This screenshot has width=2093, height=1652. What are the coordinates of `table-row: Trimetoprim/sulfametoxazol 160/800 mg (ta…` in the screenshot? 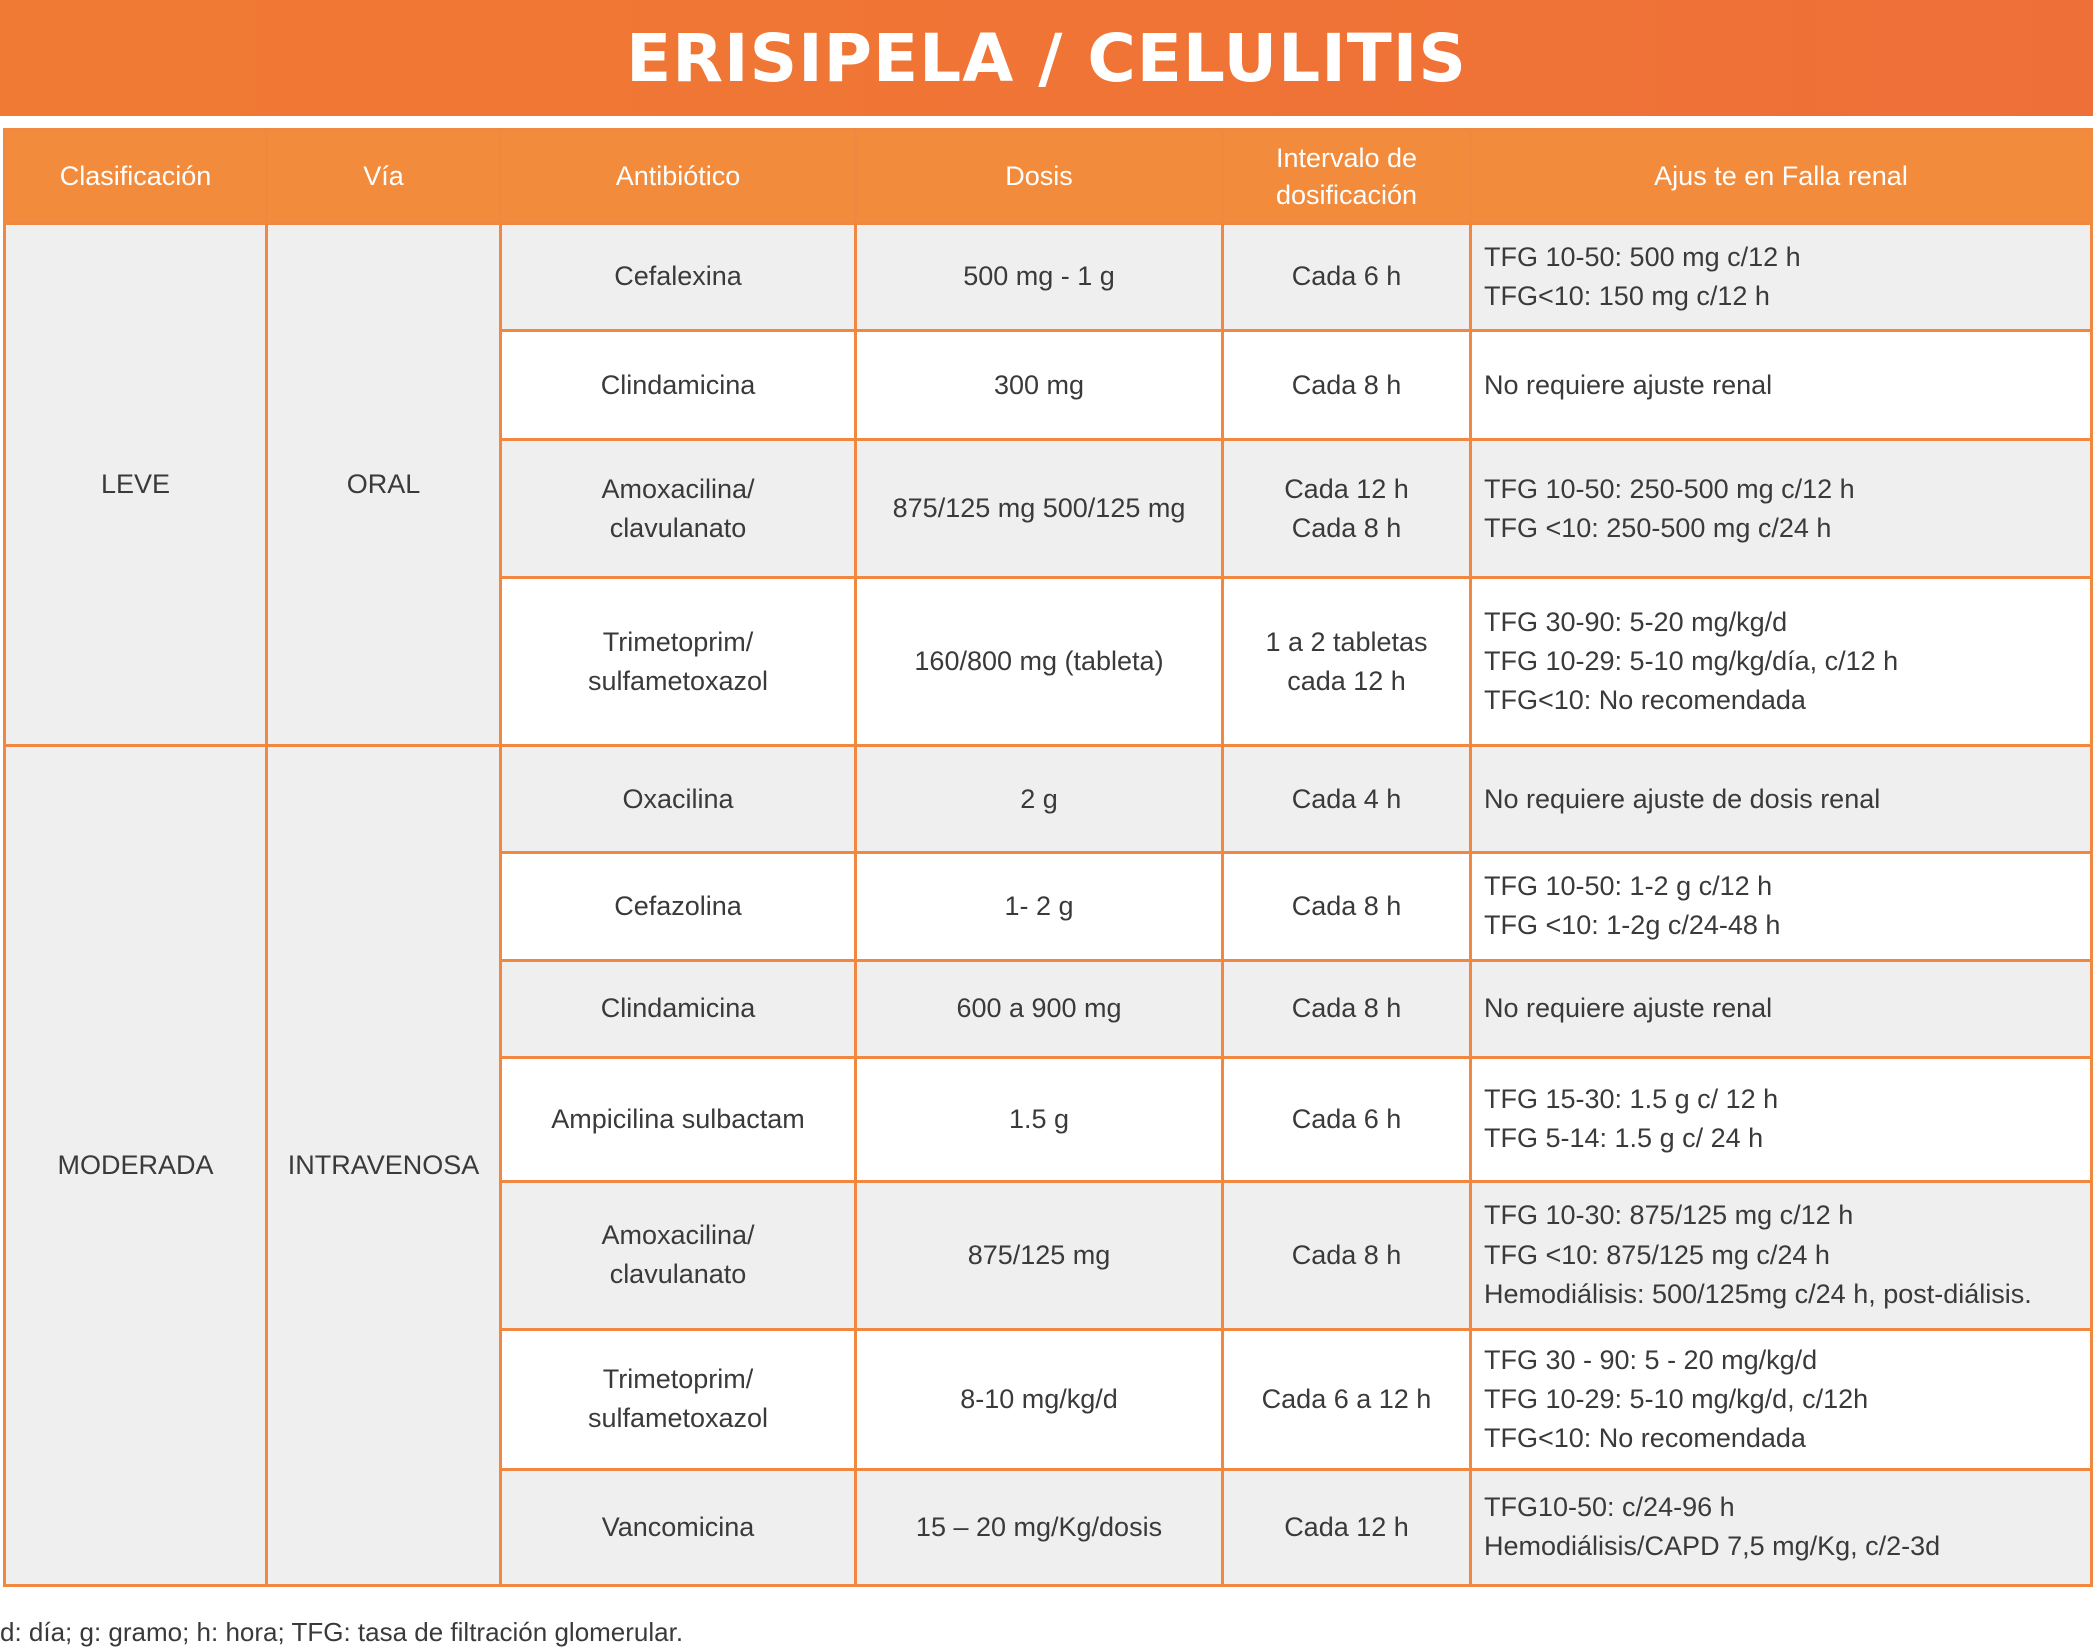 It's located at (1049, 662).